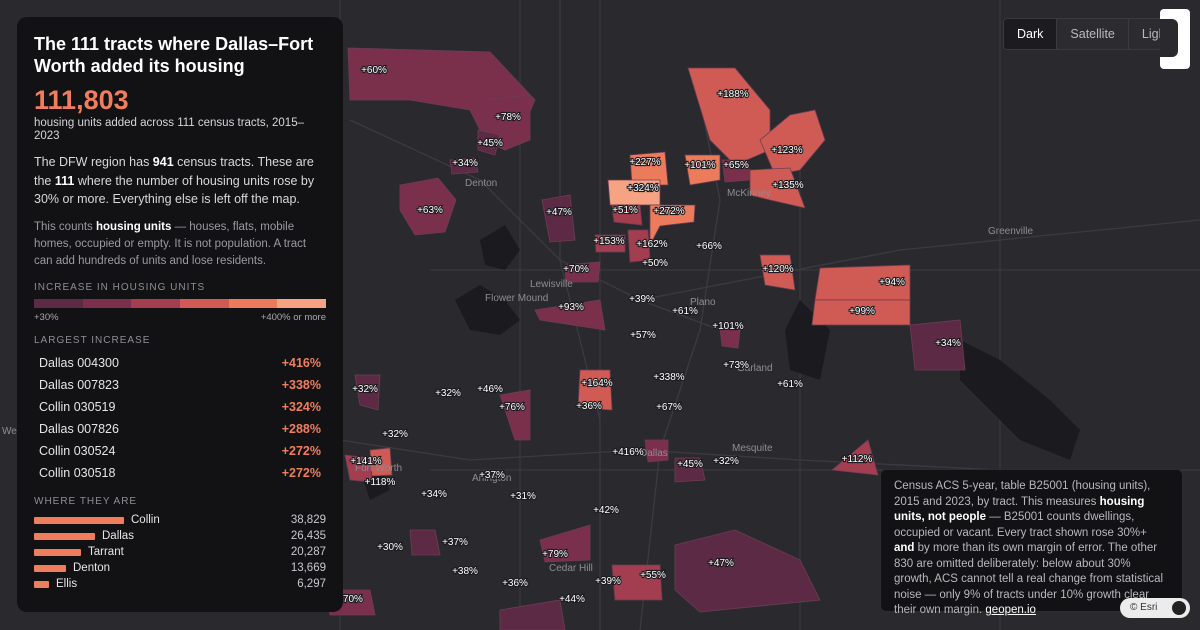 This screenshot has height=630, width=1200. I want to click on tract-label: +47%, so click(721, 563).